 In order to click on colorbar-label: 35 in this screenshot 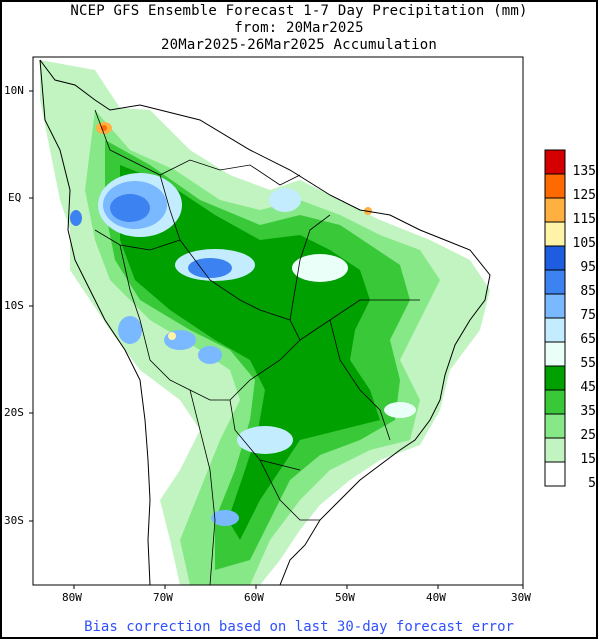, I will do `click(588, 411)`.